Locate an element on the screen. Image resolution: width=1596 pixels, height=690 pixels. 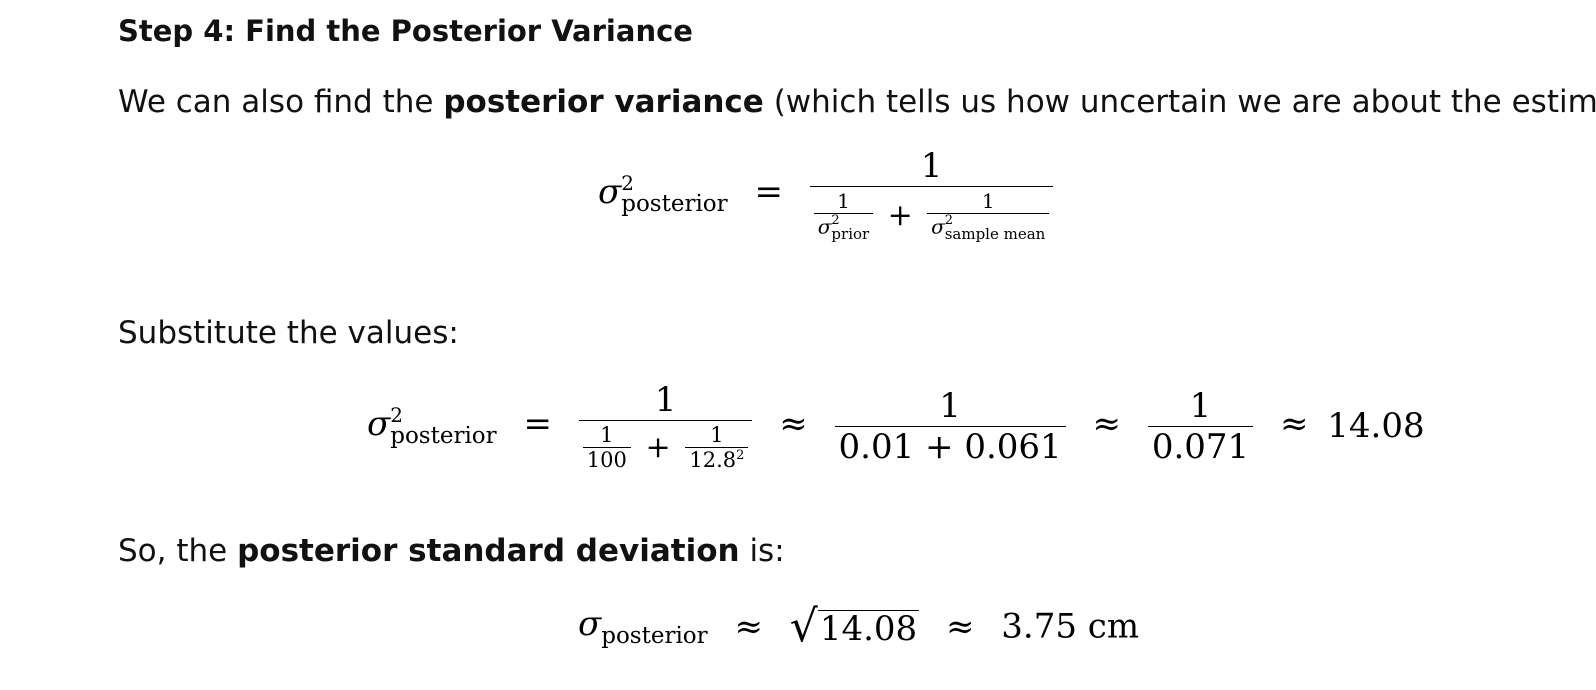
sample-bar is located at coordinates (988, 213).